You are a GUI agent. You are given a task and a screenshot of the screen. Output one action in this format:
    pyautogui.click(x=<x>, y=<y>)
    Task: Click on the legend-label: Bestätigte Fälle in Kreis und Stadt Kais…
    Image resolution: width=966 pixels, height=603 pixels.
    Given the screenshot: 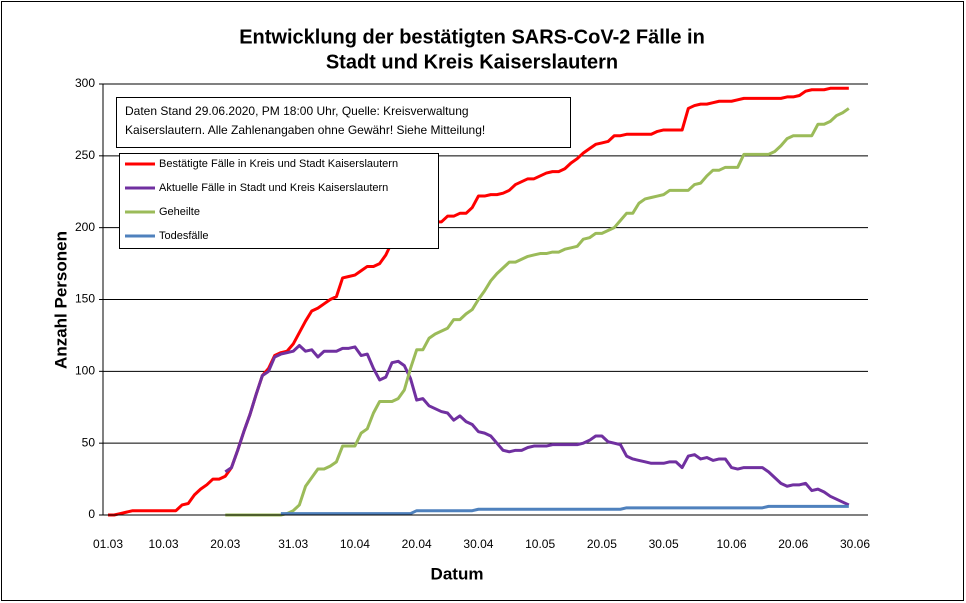 What is the action you would take?
    pyautogui.click(x=278, y=164)
    